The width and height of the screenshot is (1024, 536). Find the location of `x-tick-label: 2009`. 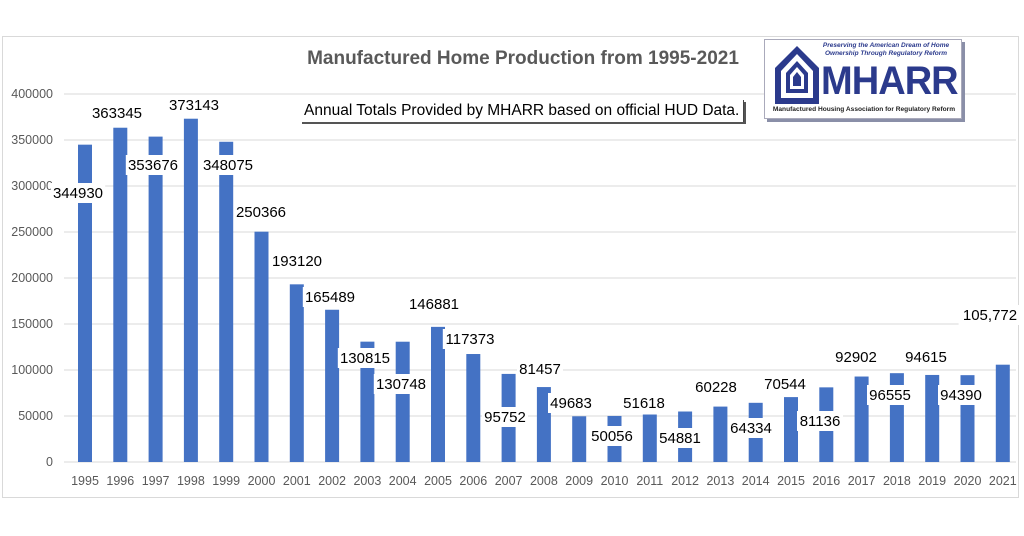

x-tick-label: 2009 is located at coordinates (579, 481).